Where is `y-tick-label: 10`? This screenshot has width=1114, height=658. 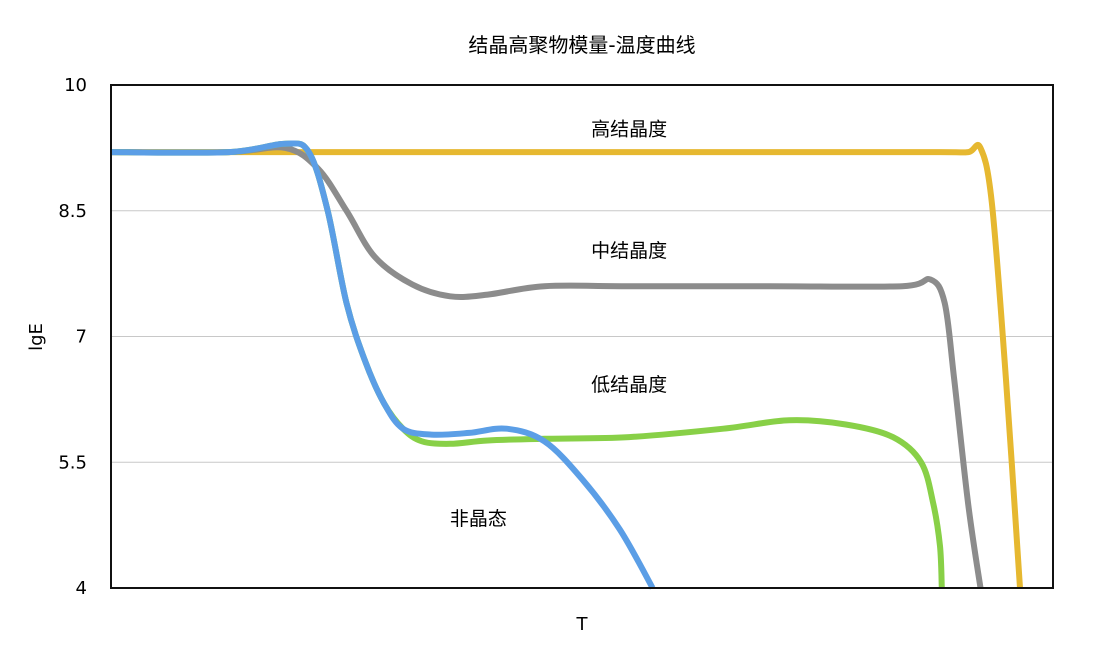
y-tick-label: 10 is located at coordinates (75, 85).